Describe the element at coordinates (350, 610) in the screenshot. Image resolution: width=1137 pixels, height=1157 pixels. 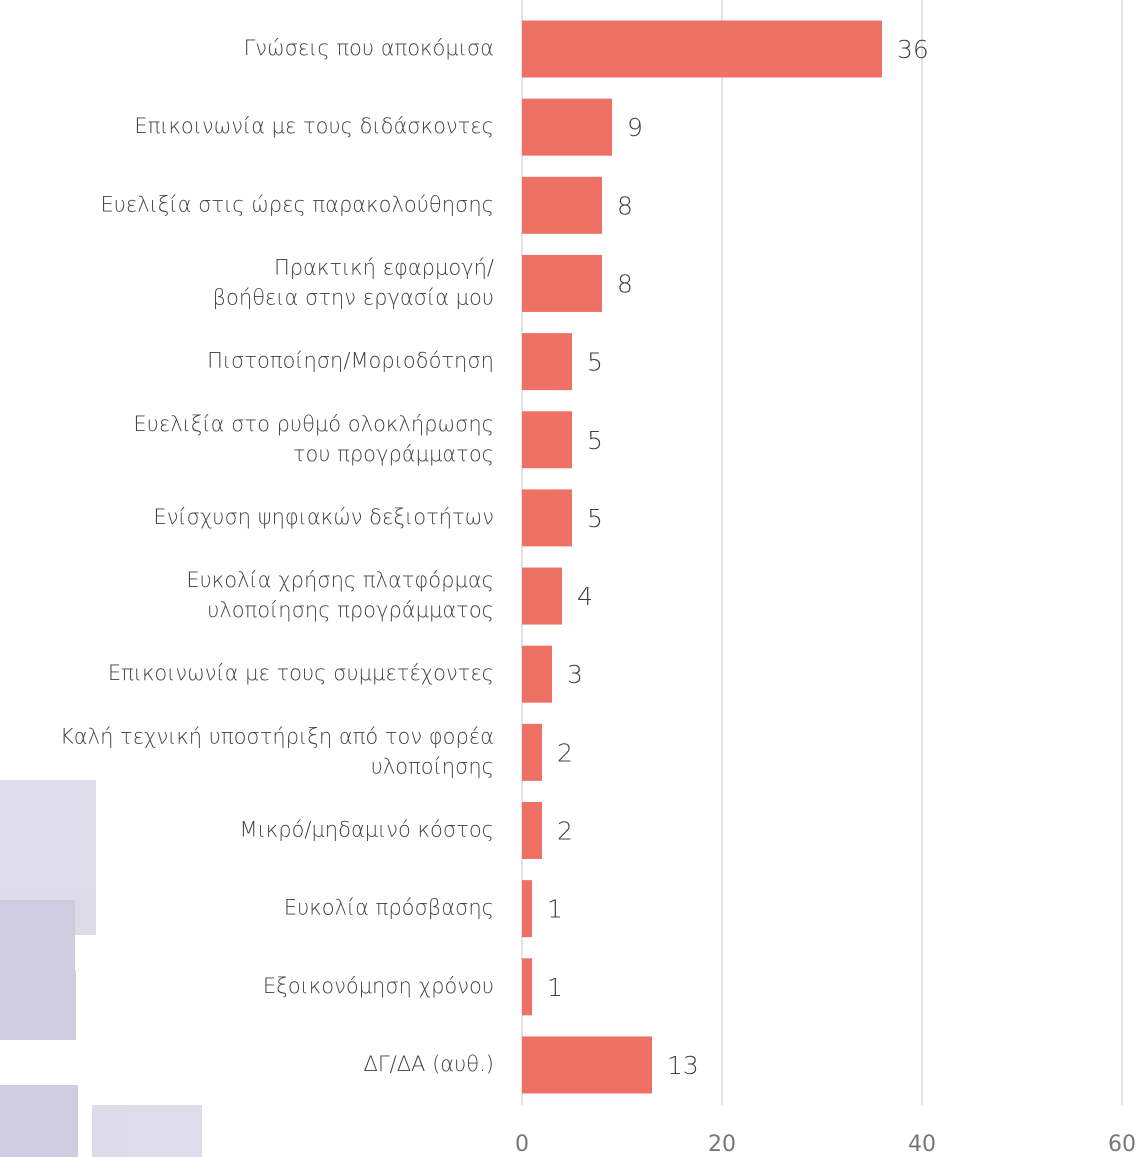
I see `label-line: υλοποίησης προγράμματος` at that location.